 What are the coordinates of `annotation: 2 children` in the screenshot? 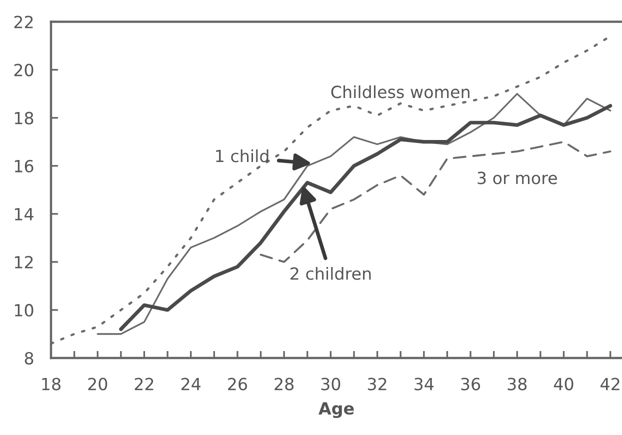 It's located at (330, 273).